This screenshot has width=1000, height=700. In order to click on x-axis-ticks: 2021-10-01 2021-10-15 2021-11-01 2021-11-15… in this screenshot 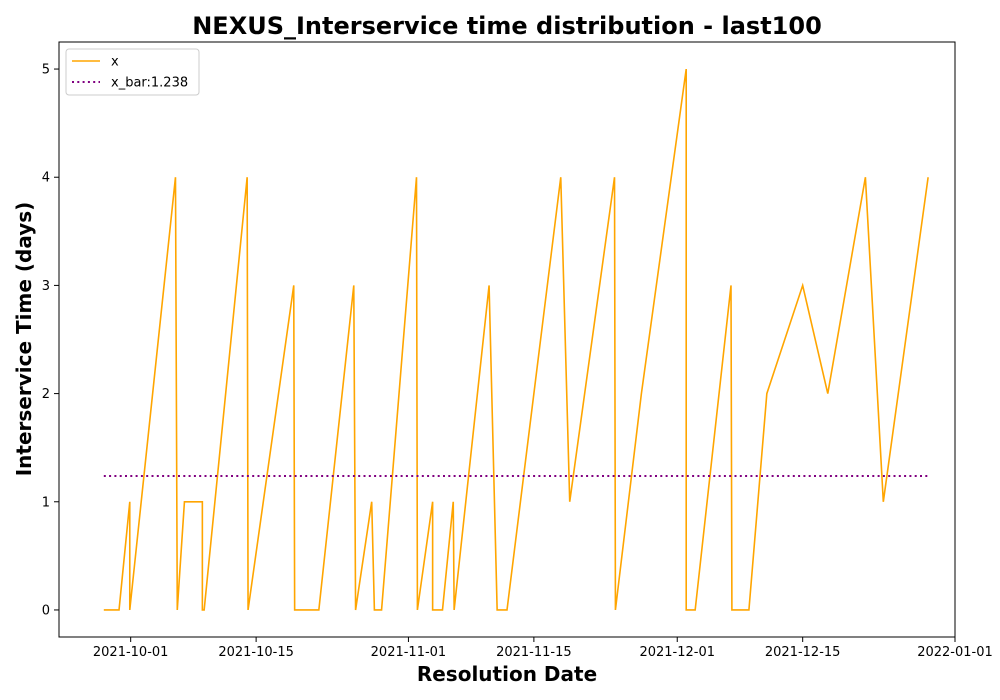, I will do `click(543, 648)`.